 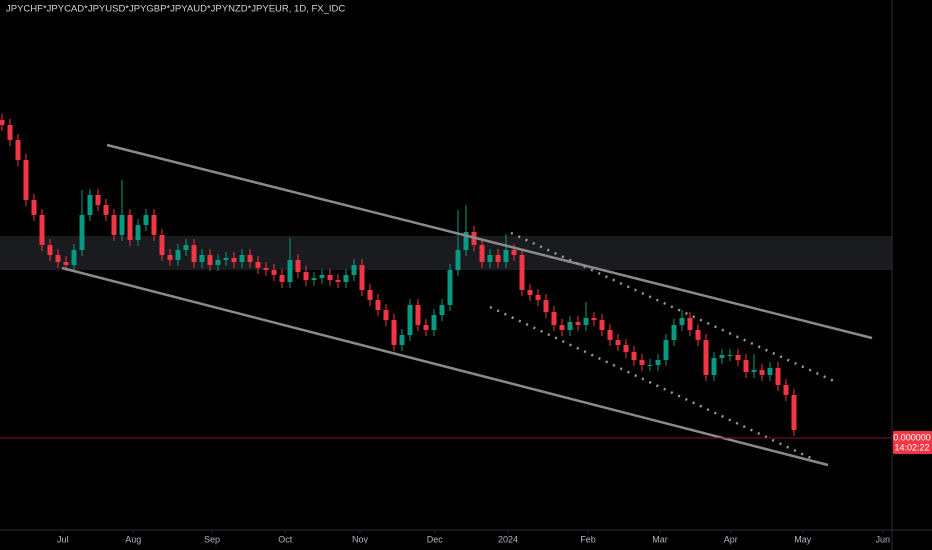 What do you see at coordinates (588, 539) in the screenshot?
I see `x-tick-label: Feb` at bounding box center [588, 539].